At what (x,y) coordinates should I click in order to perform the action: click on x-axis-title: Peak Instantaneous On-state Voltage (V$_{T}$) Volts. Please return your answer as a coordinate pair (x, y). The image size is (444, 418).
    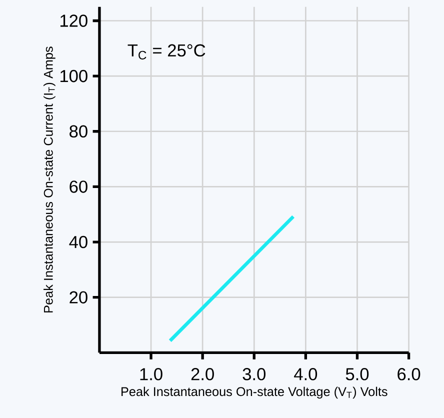
    Looking at the image, I should click on (255, 392).